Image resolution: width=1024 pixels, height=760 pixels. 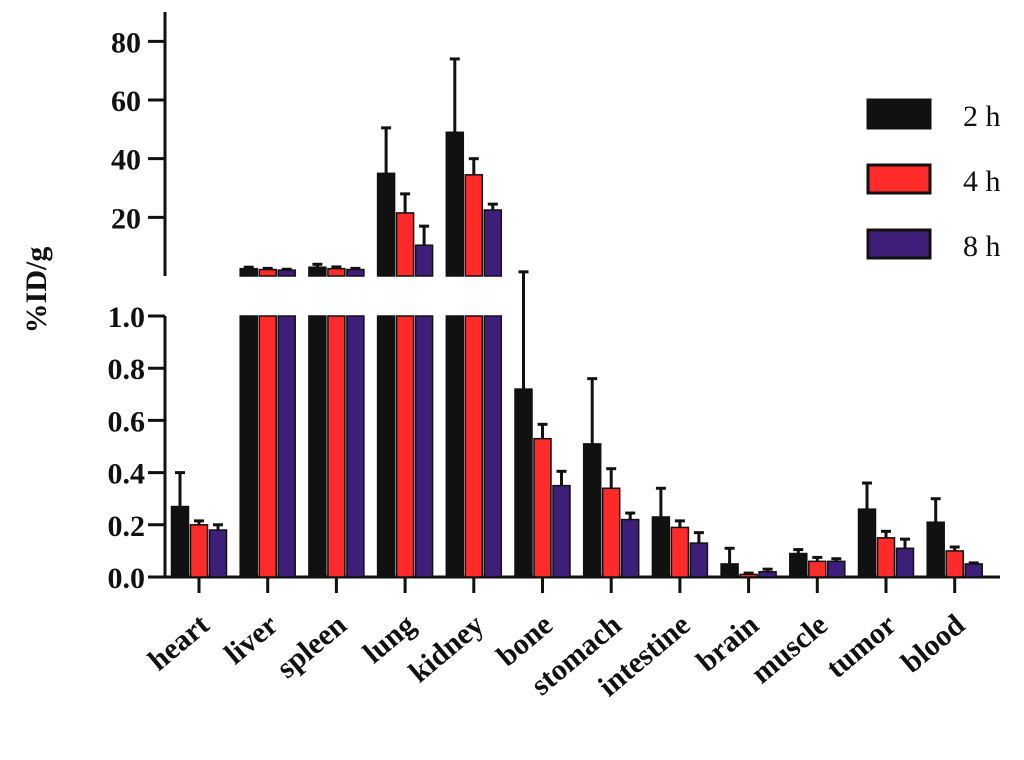 What do you see at coordinates (789, 649) in the screenshot?
I see `x-tick-label: muscle` at bounding box center [789, 649].